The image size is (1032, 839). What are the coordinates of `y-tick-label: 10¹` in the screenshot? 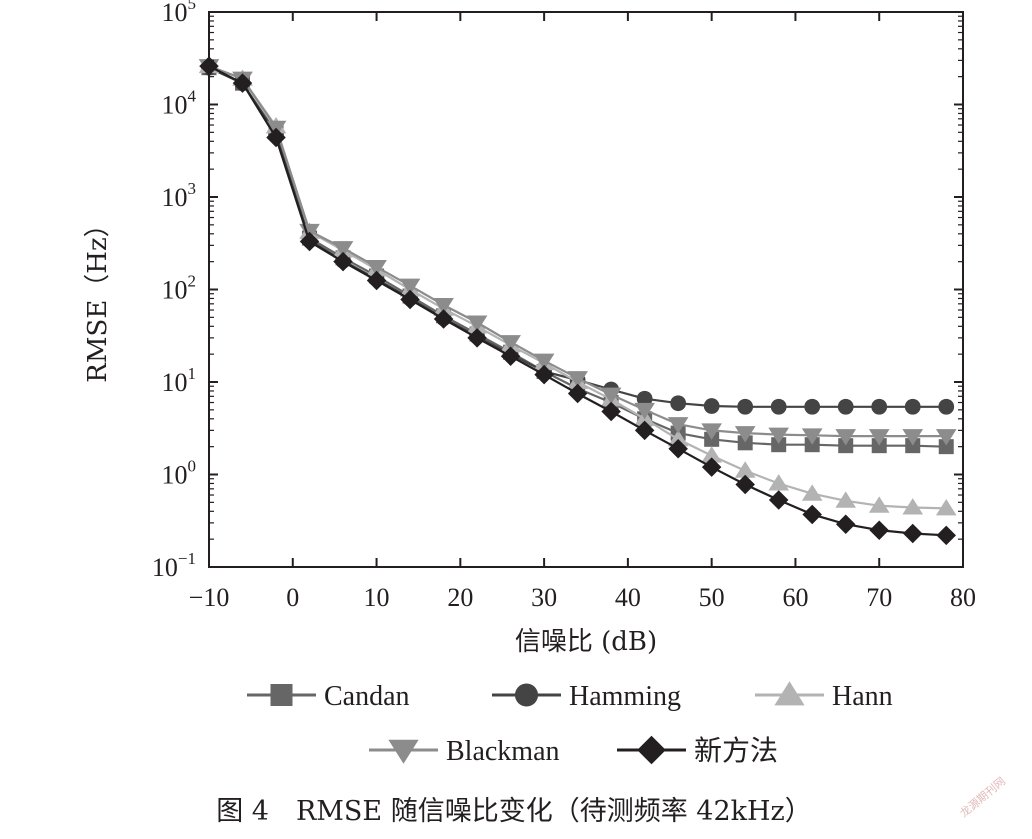 It's located at (179, 380).